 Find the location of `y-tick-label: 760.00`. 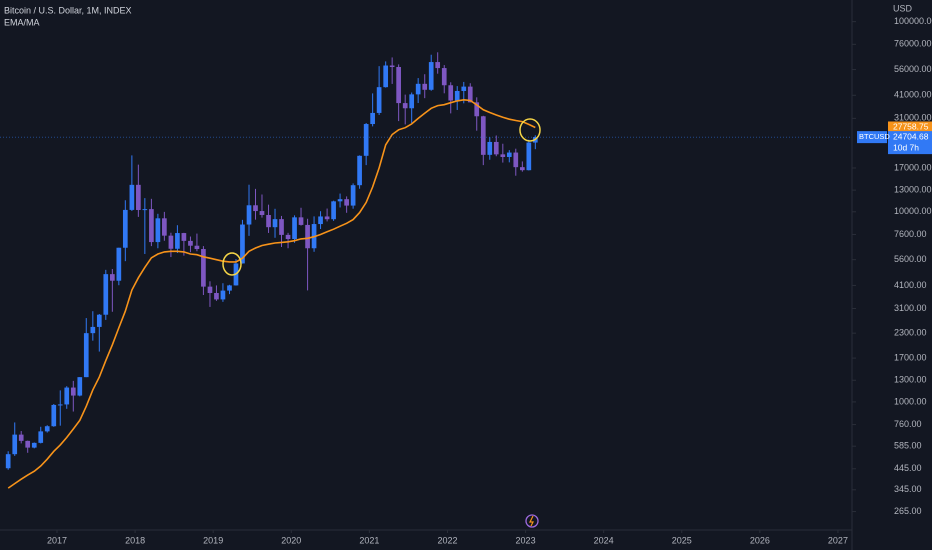

y-tick-label: 760.00 is located at coordinates (908, 424).